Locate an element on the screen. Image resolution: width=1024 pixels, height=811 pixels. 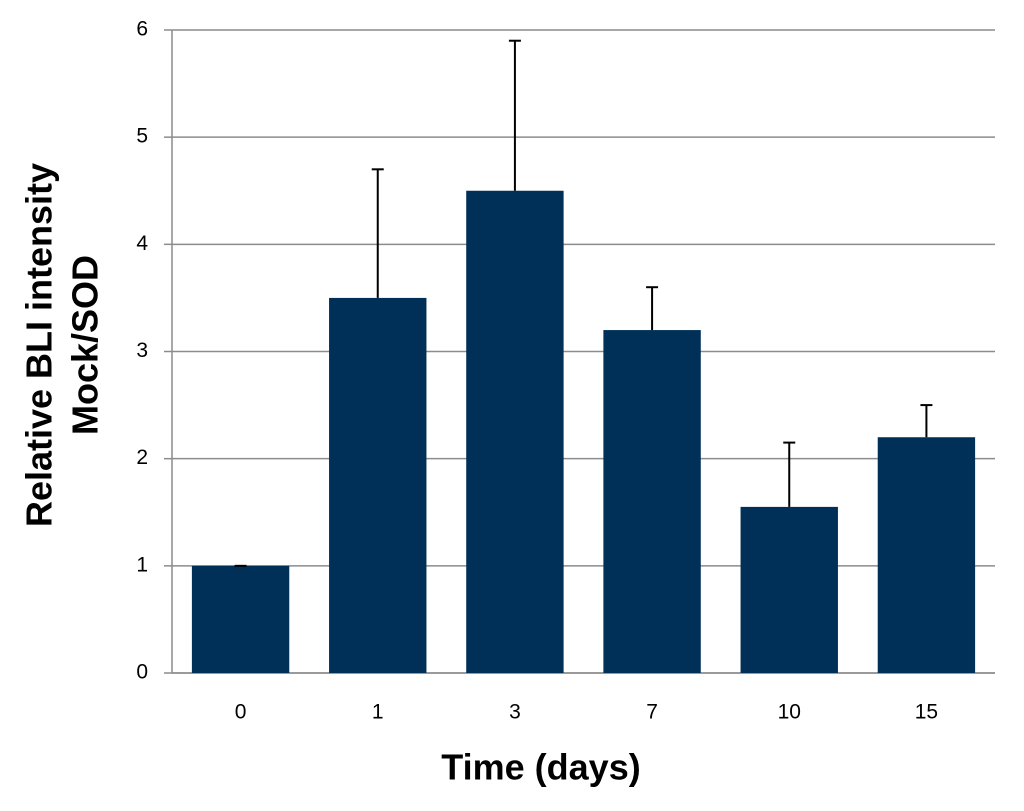
y-tick-label: 4 is located at coordinates (142, 243).